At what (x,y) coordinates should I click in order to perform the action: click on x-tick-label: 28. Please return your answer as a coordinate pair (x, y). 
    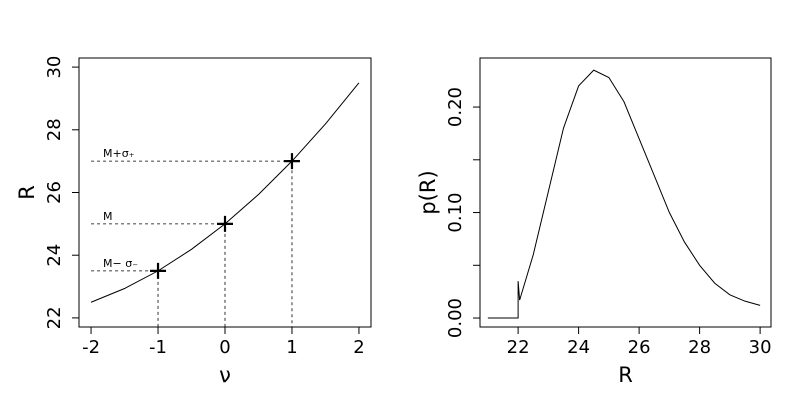
    Looking at the image, I should click on (699, 347).